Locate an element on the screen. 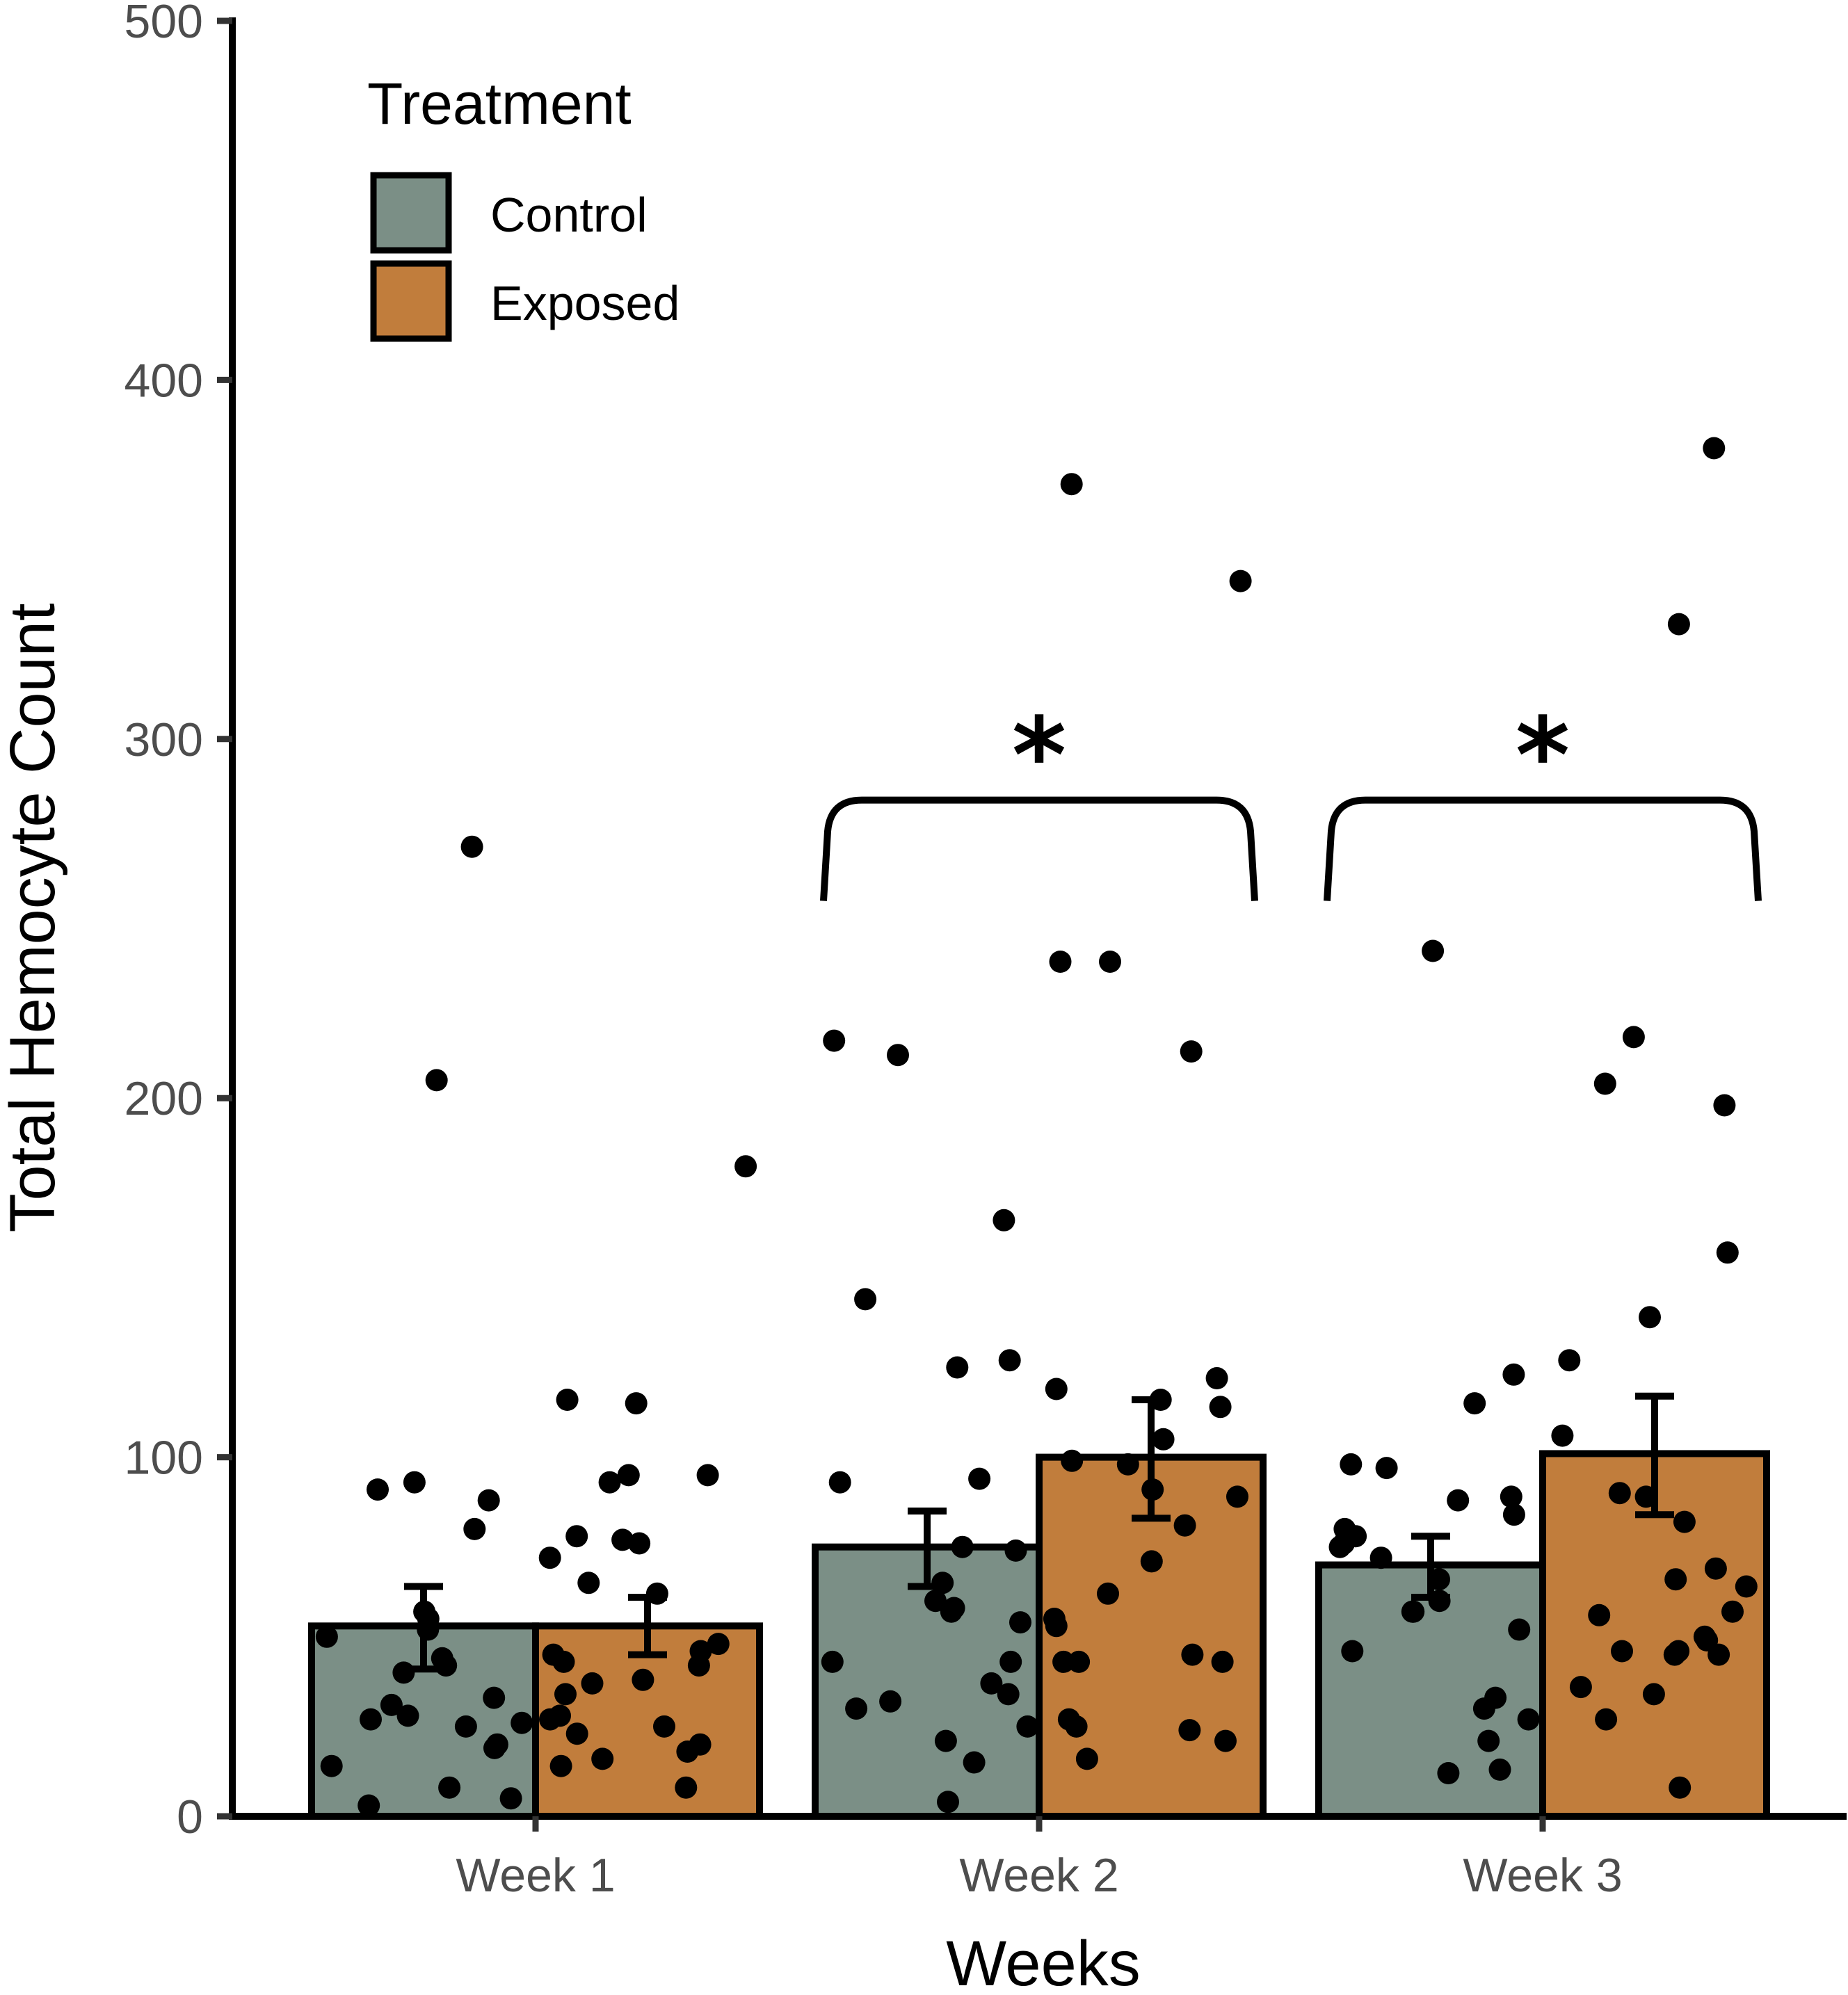  y-tick-label-300: 300 is located at coordinates (164, 739).